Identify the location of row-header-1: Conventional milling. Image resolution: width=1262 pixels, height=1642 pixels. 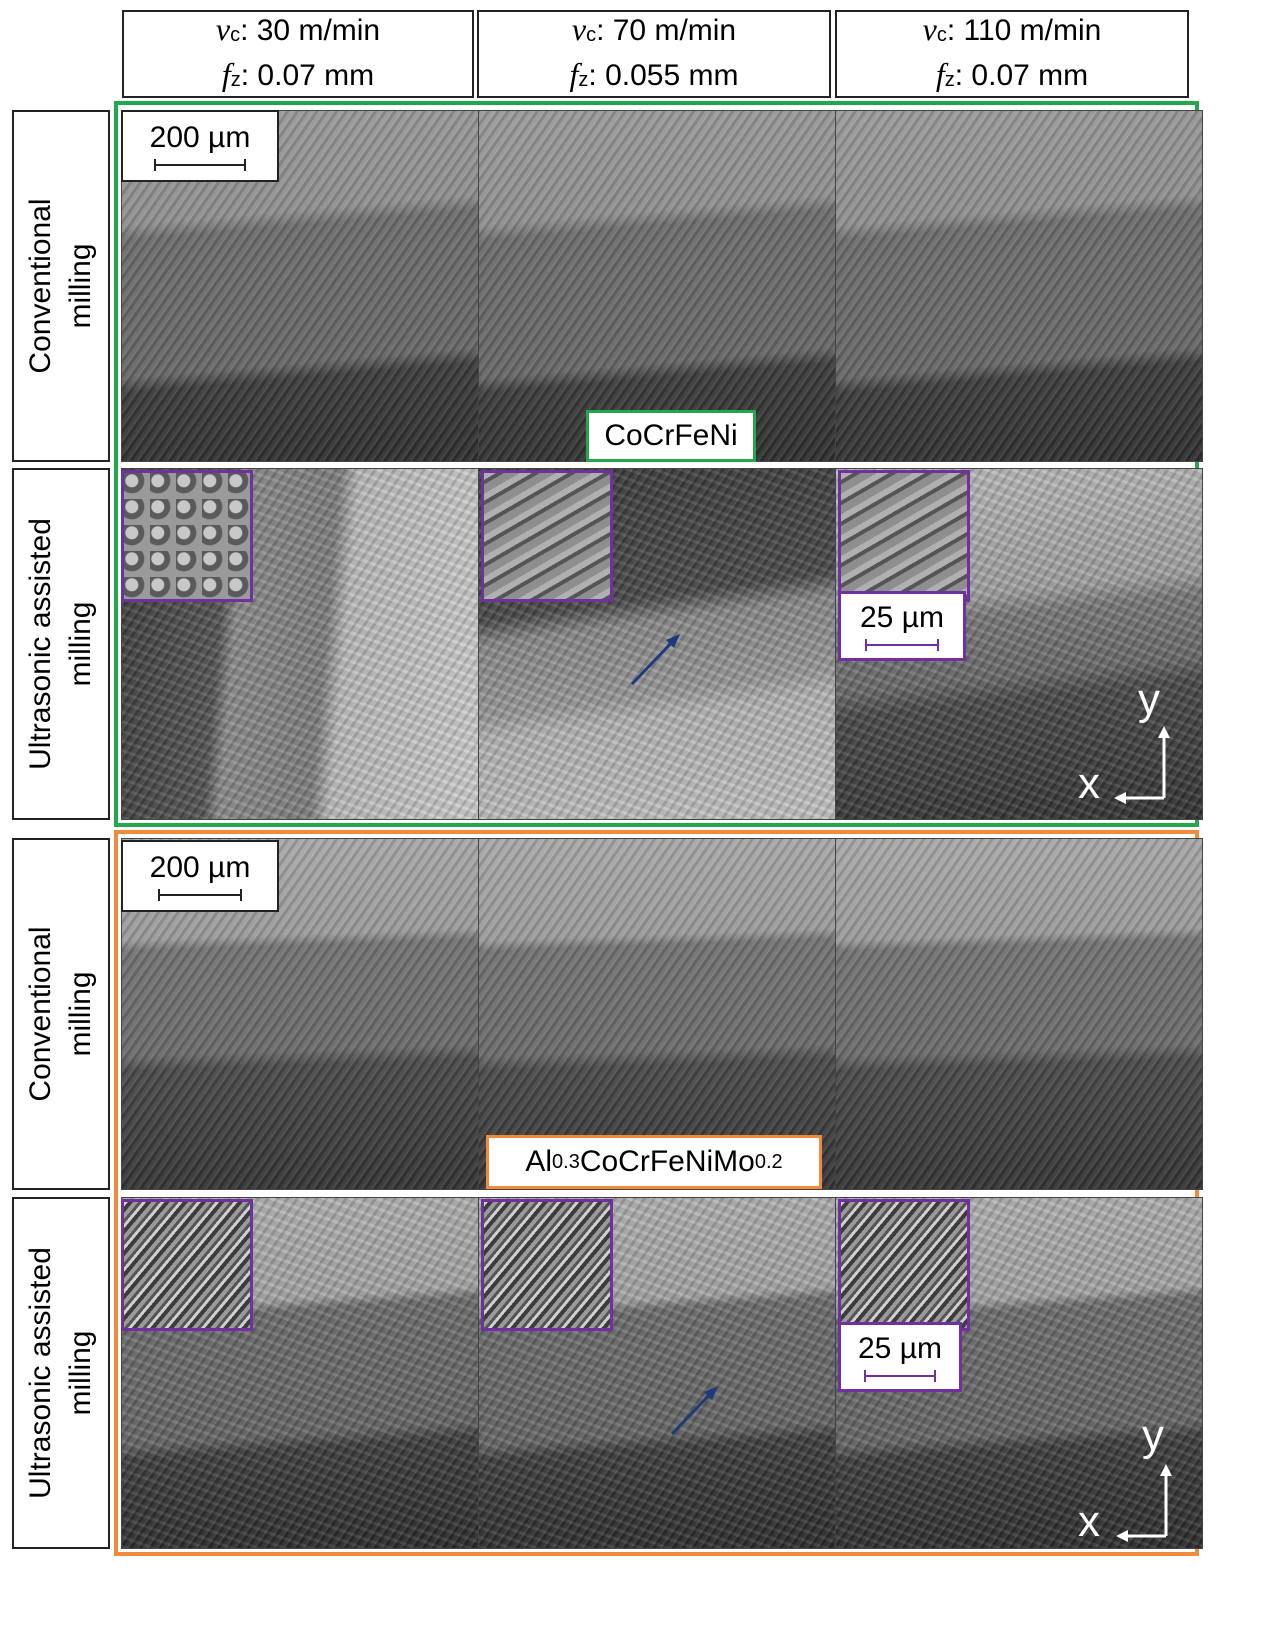
(61, 286).